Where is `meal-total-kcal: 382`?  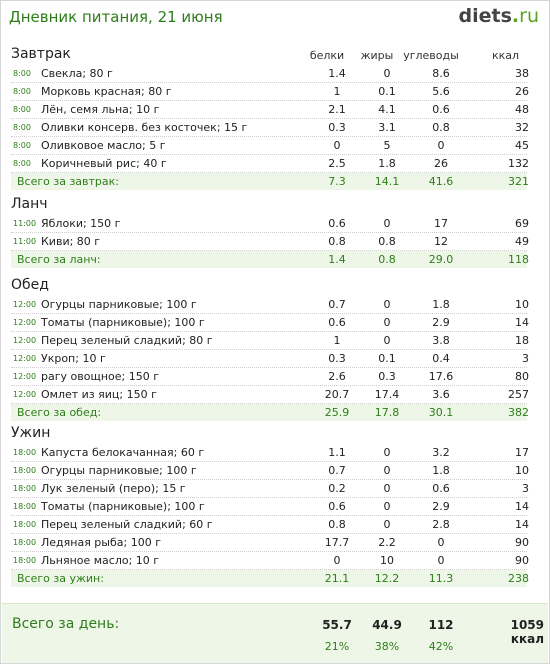
meal-total-kcal: 382 is located at coordinates (518, 412).